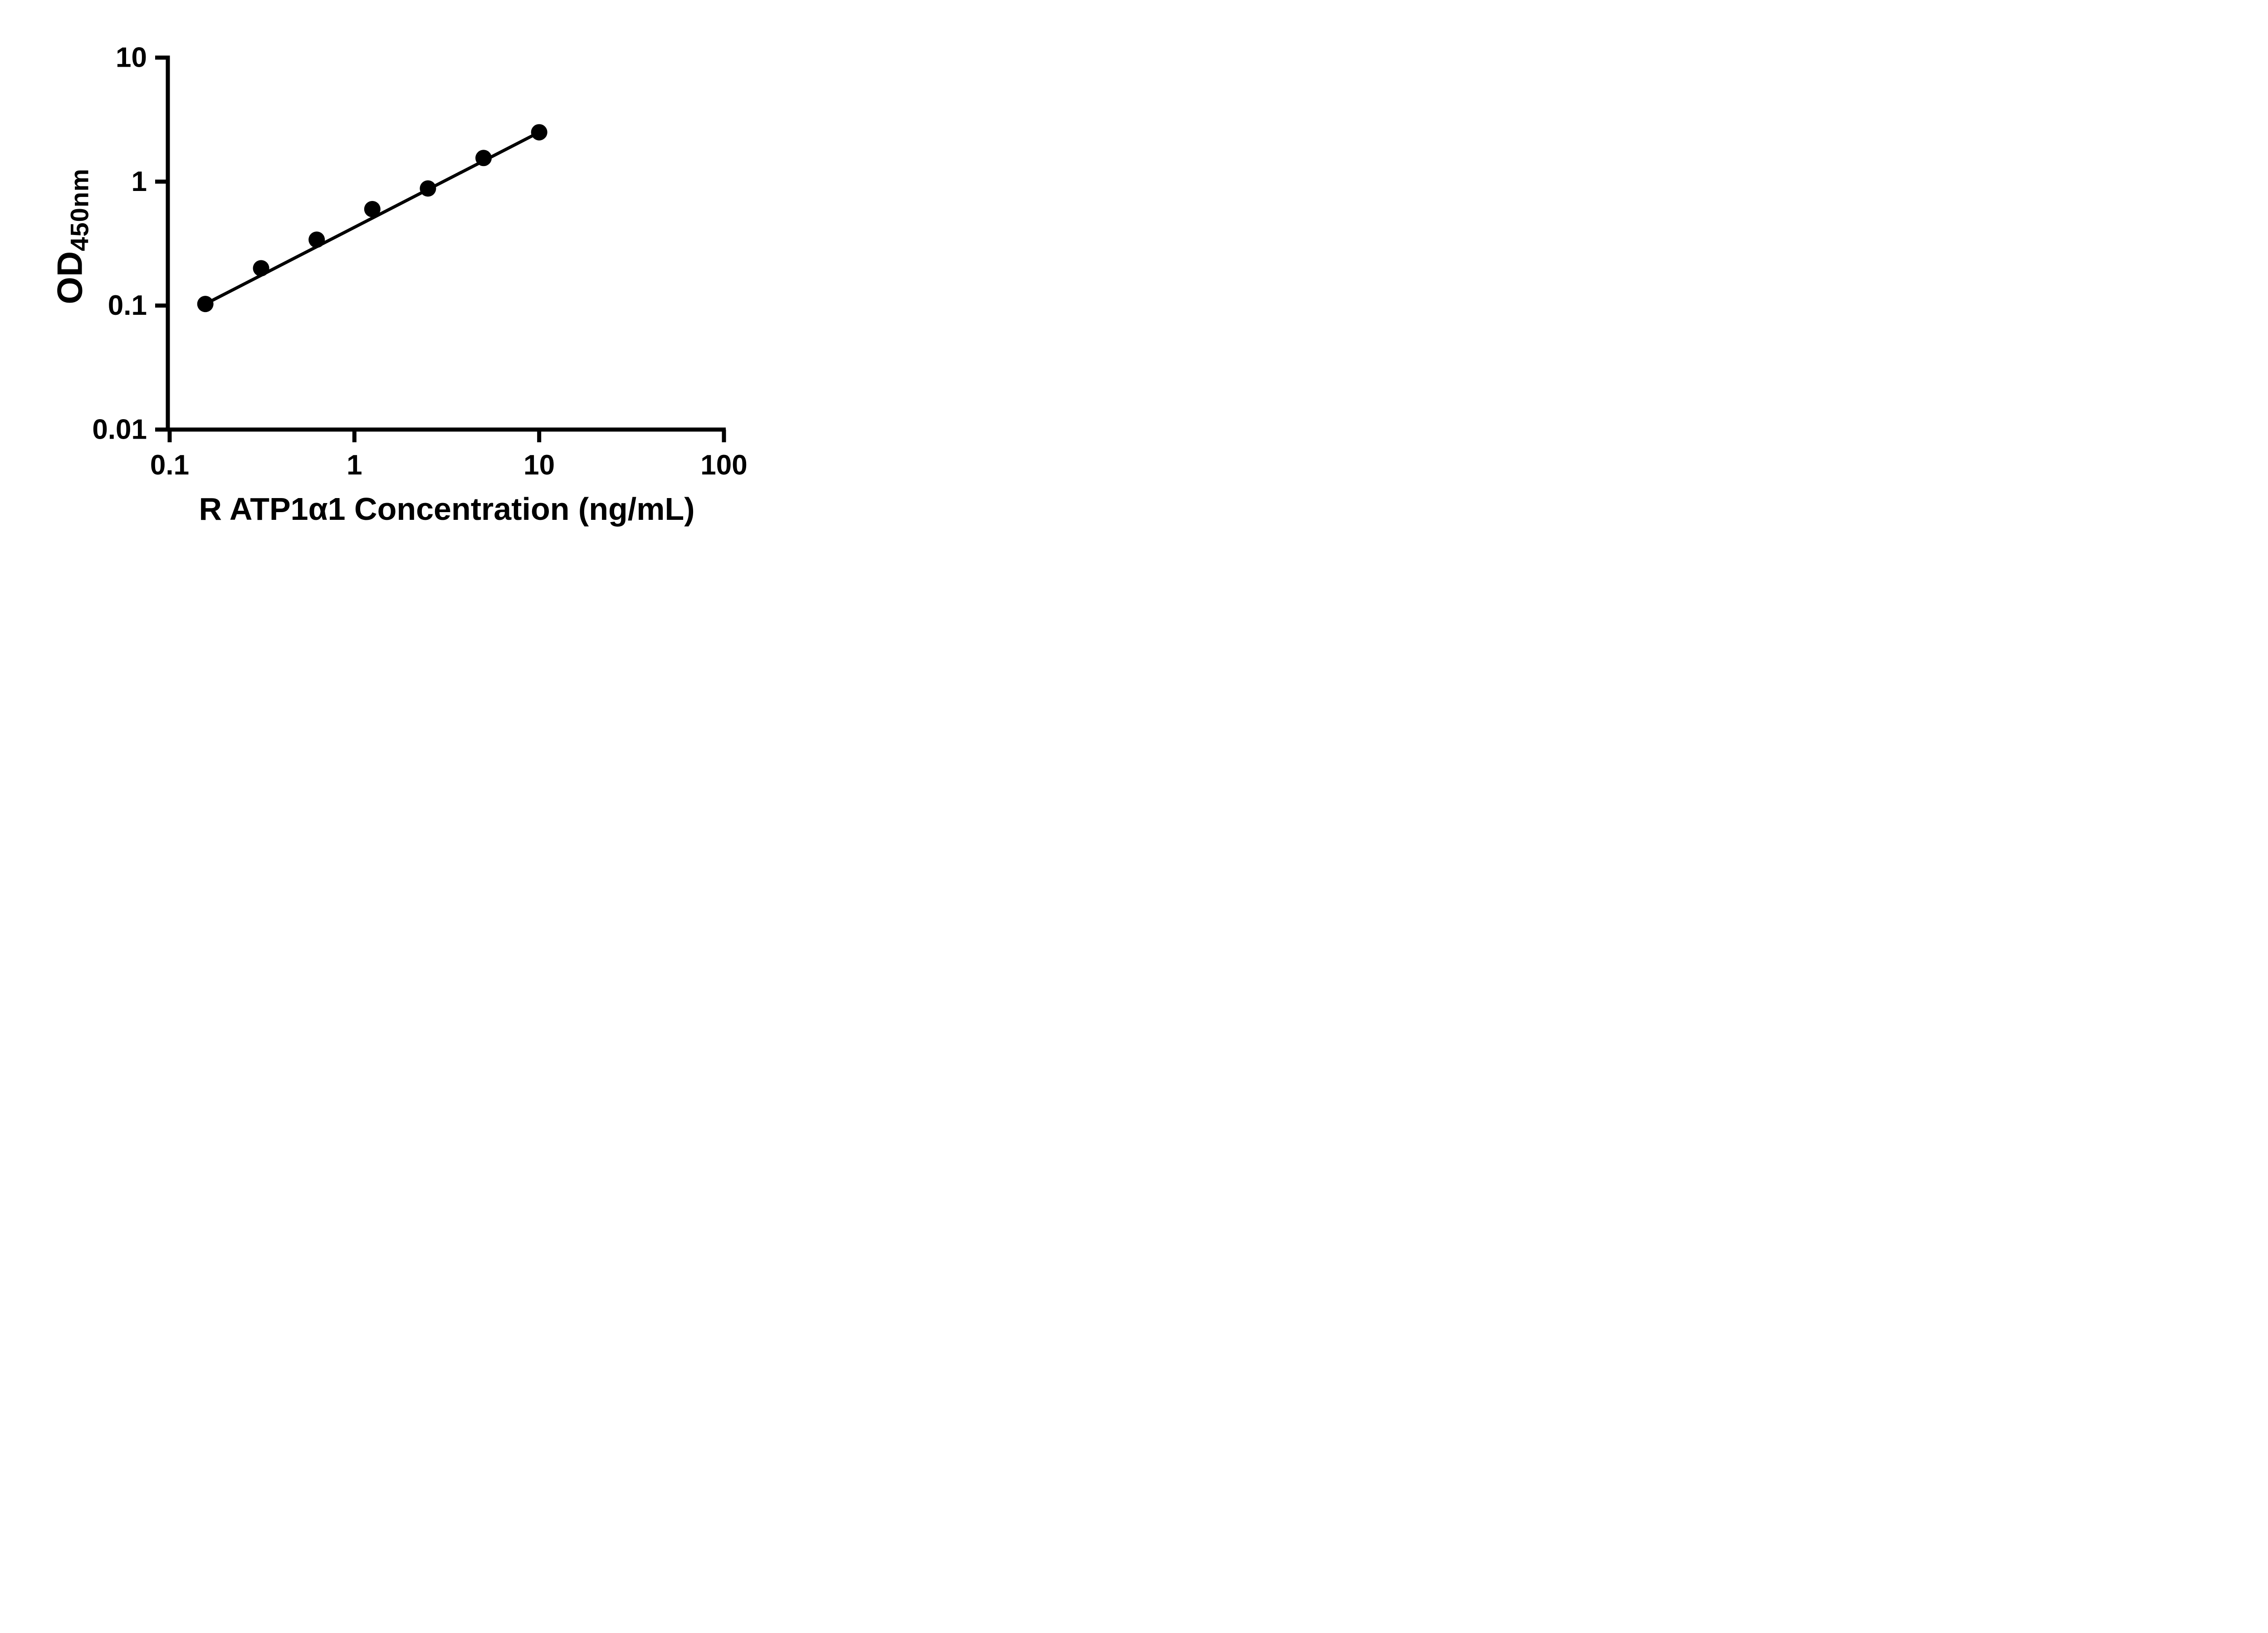 The width and height of the screenshot is (2268, 1633). I want to click on y-axis-title: OD450nm, so click(72, 236).